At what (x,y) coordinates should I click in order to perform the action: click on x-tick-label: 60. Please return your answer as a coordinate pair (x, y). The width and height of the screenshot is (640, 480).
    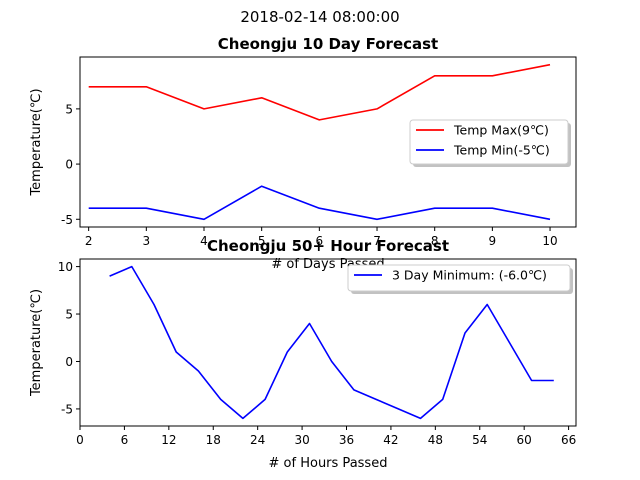
    Looking at the image, I should click on (524, 440).